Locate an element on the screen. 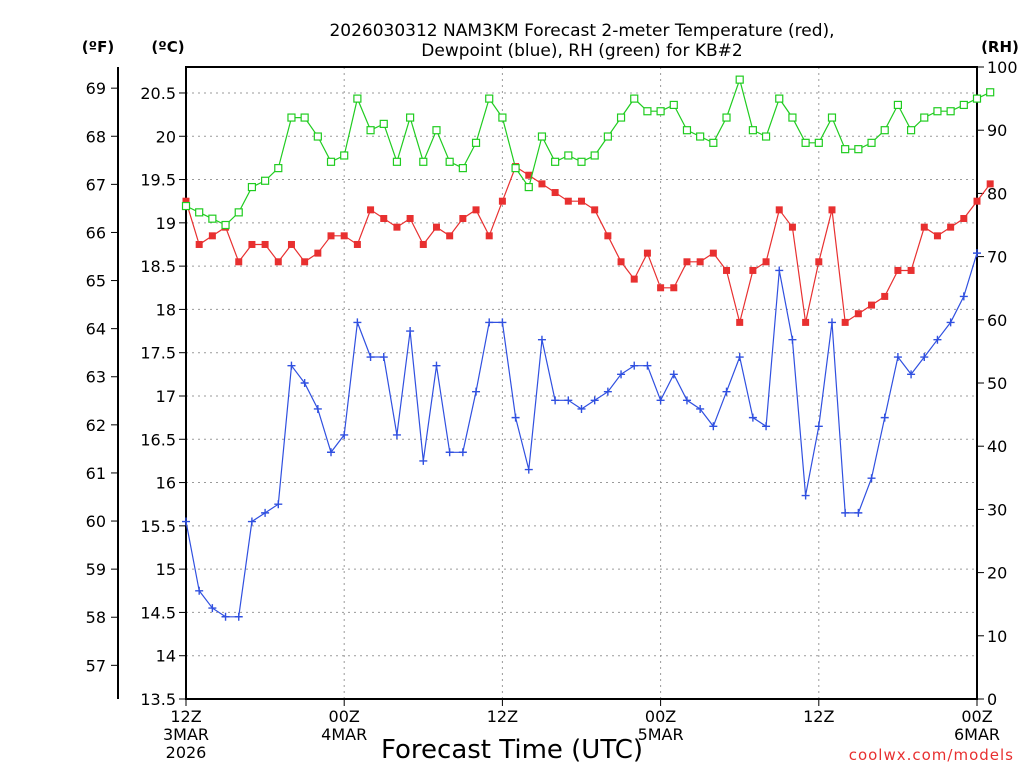  fahrenheit-tick-label: 69 is located at coordinates (96, 88).